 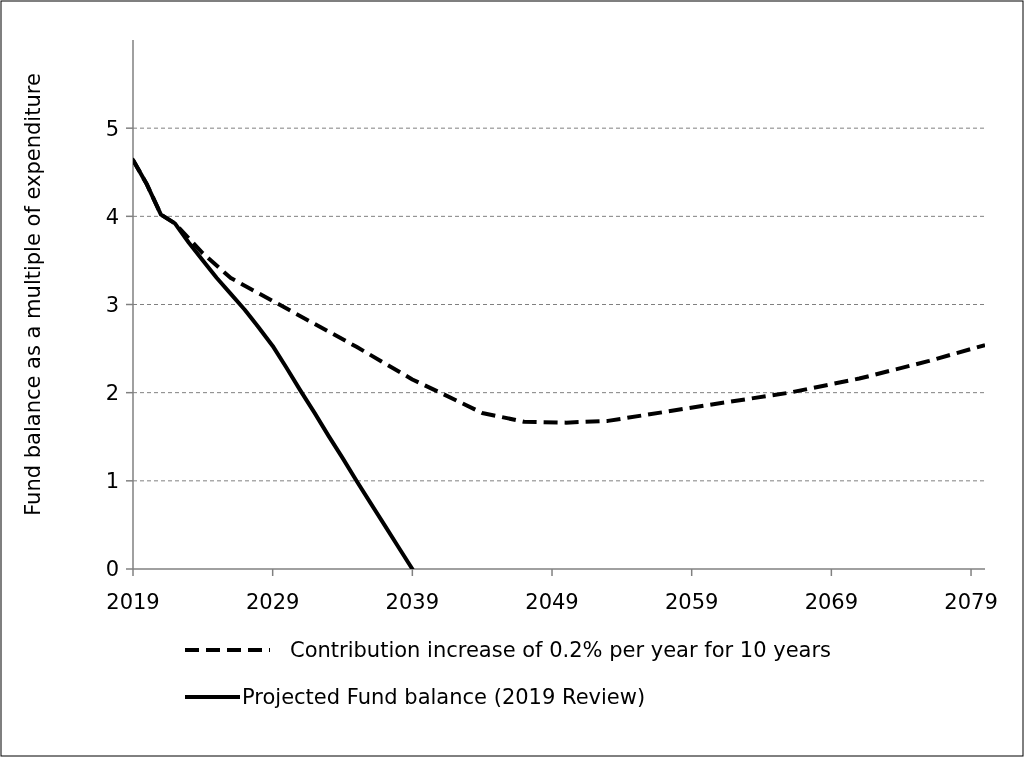 What do you see at coordinates (133, 602) in the screenshot?
I see `x-tick-label: 2019` at bounding box center [133, 602].